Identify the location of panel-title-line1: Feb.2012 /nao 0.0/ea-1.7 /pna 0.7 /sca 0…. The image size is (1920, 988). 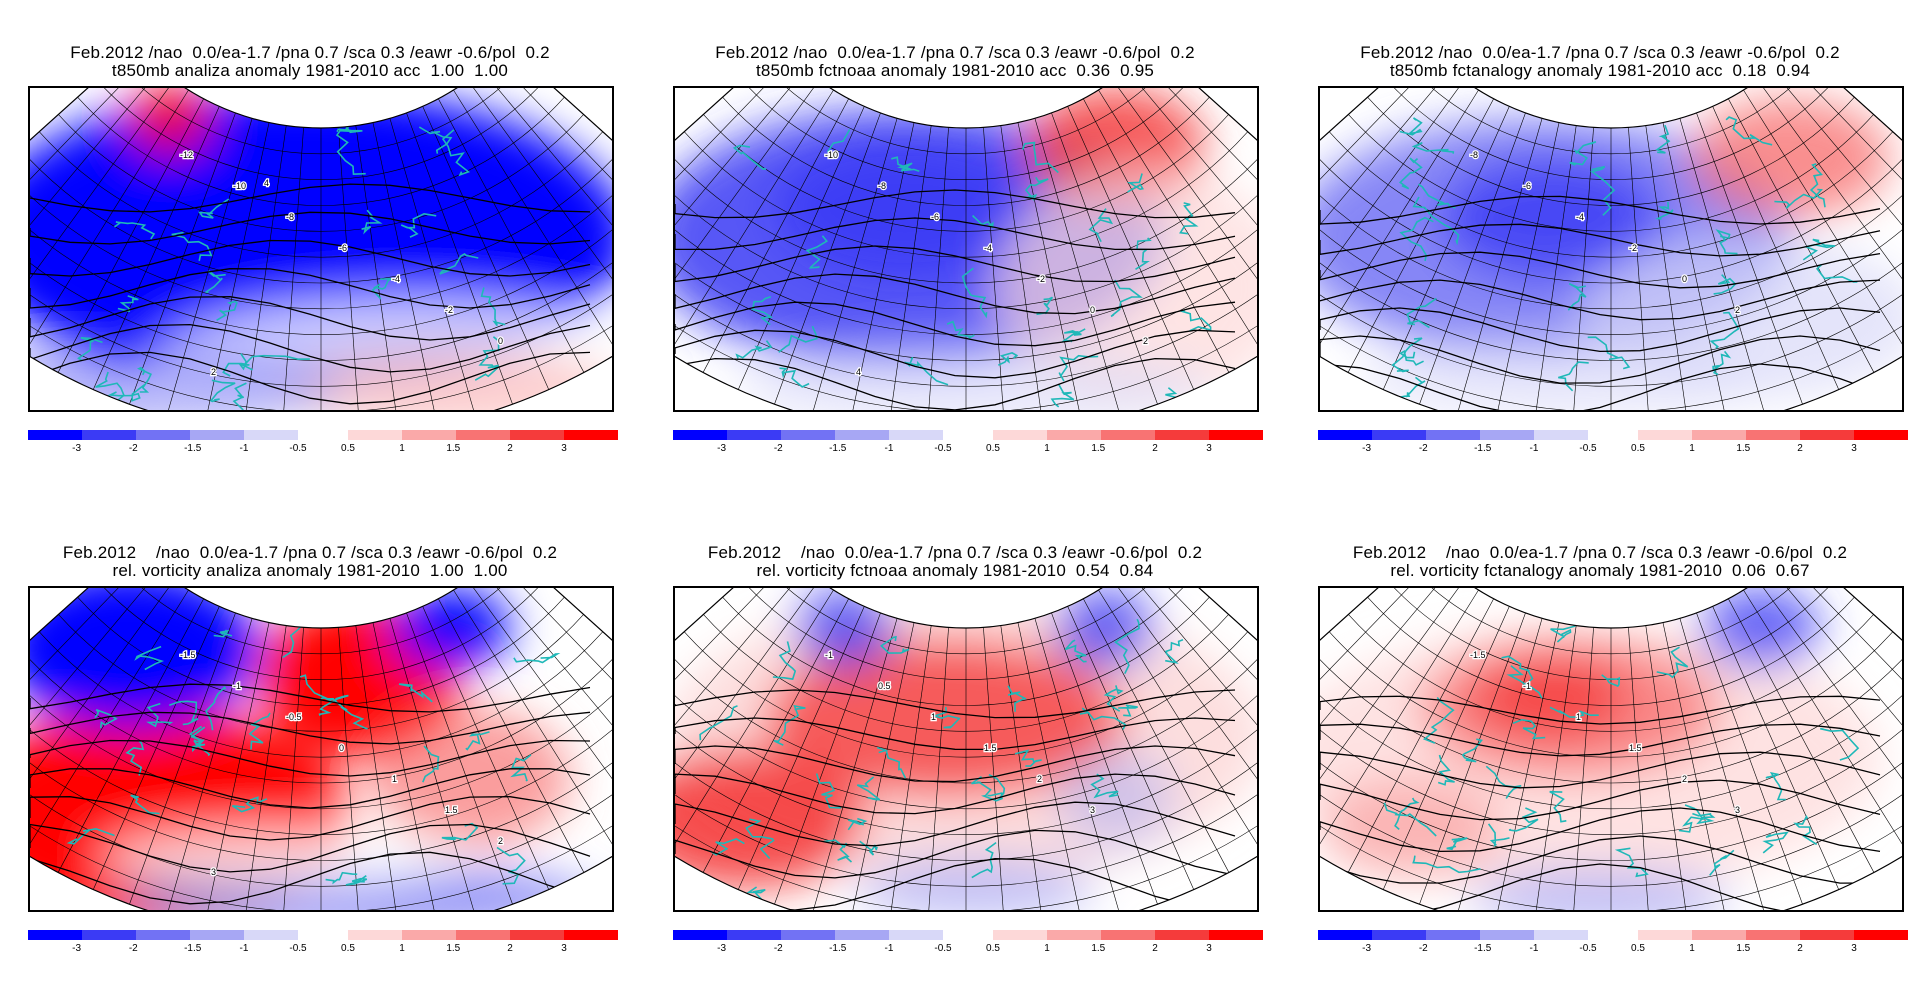
(1600, 552).